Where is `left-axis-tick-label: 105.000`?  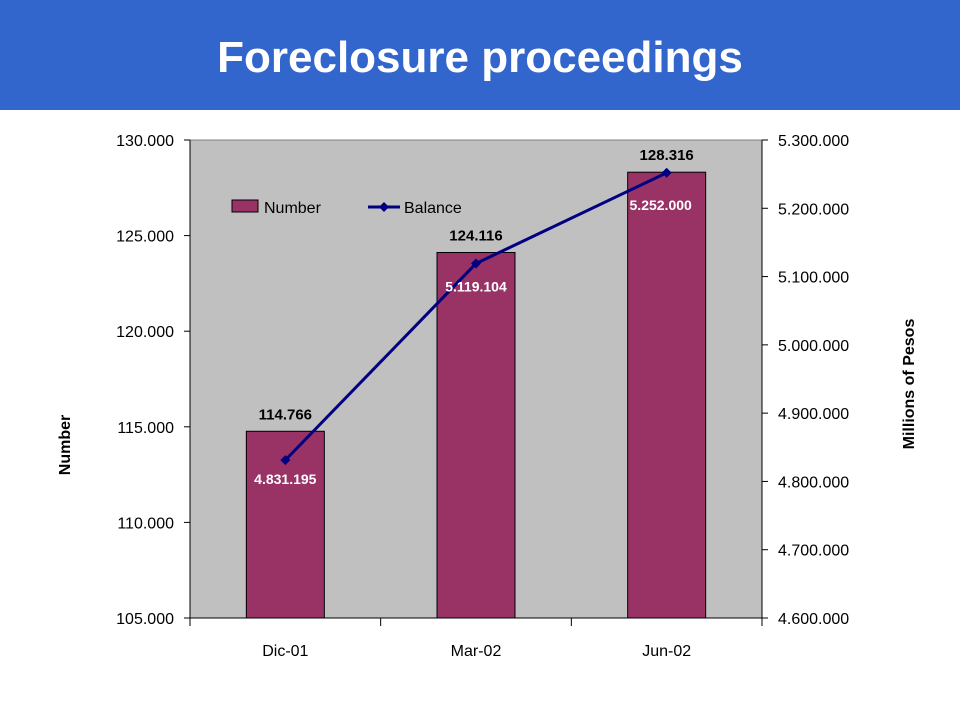
left-axis-tick-label: 105.000 is located at coordinates (145, 619).